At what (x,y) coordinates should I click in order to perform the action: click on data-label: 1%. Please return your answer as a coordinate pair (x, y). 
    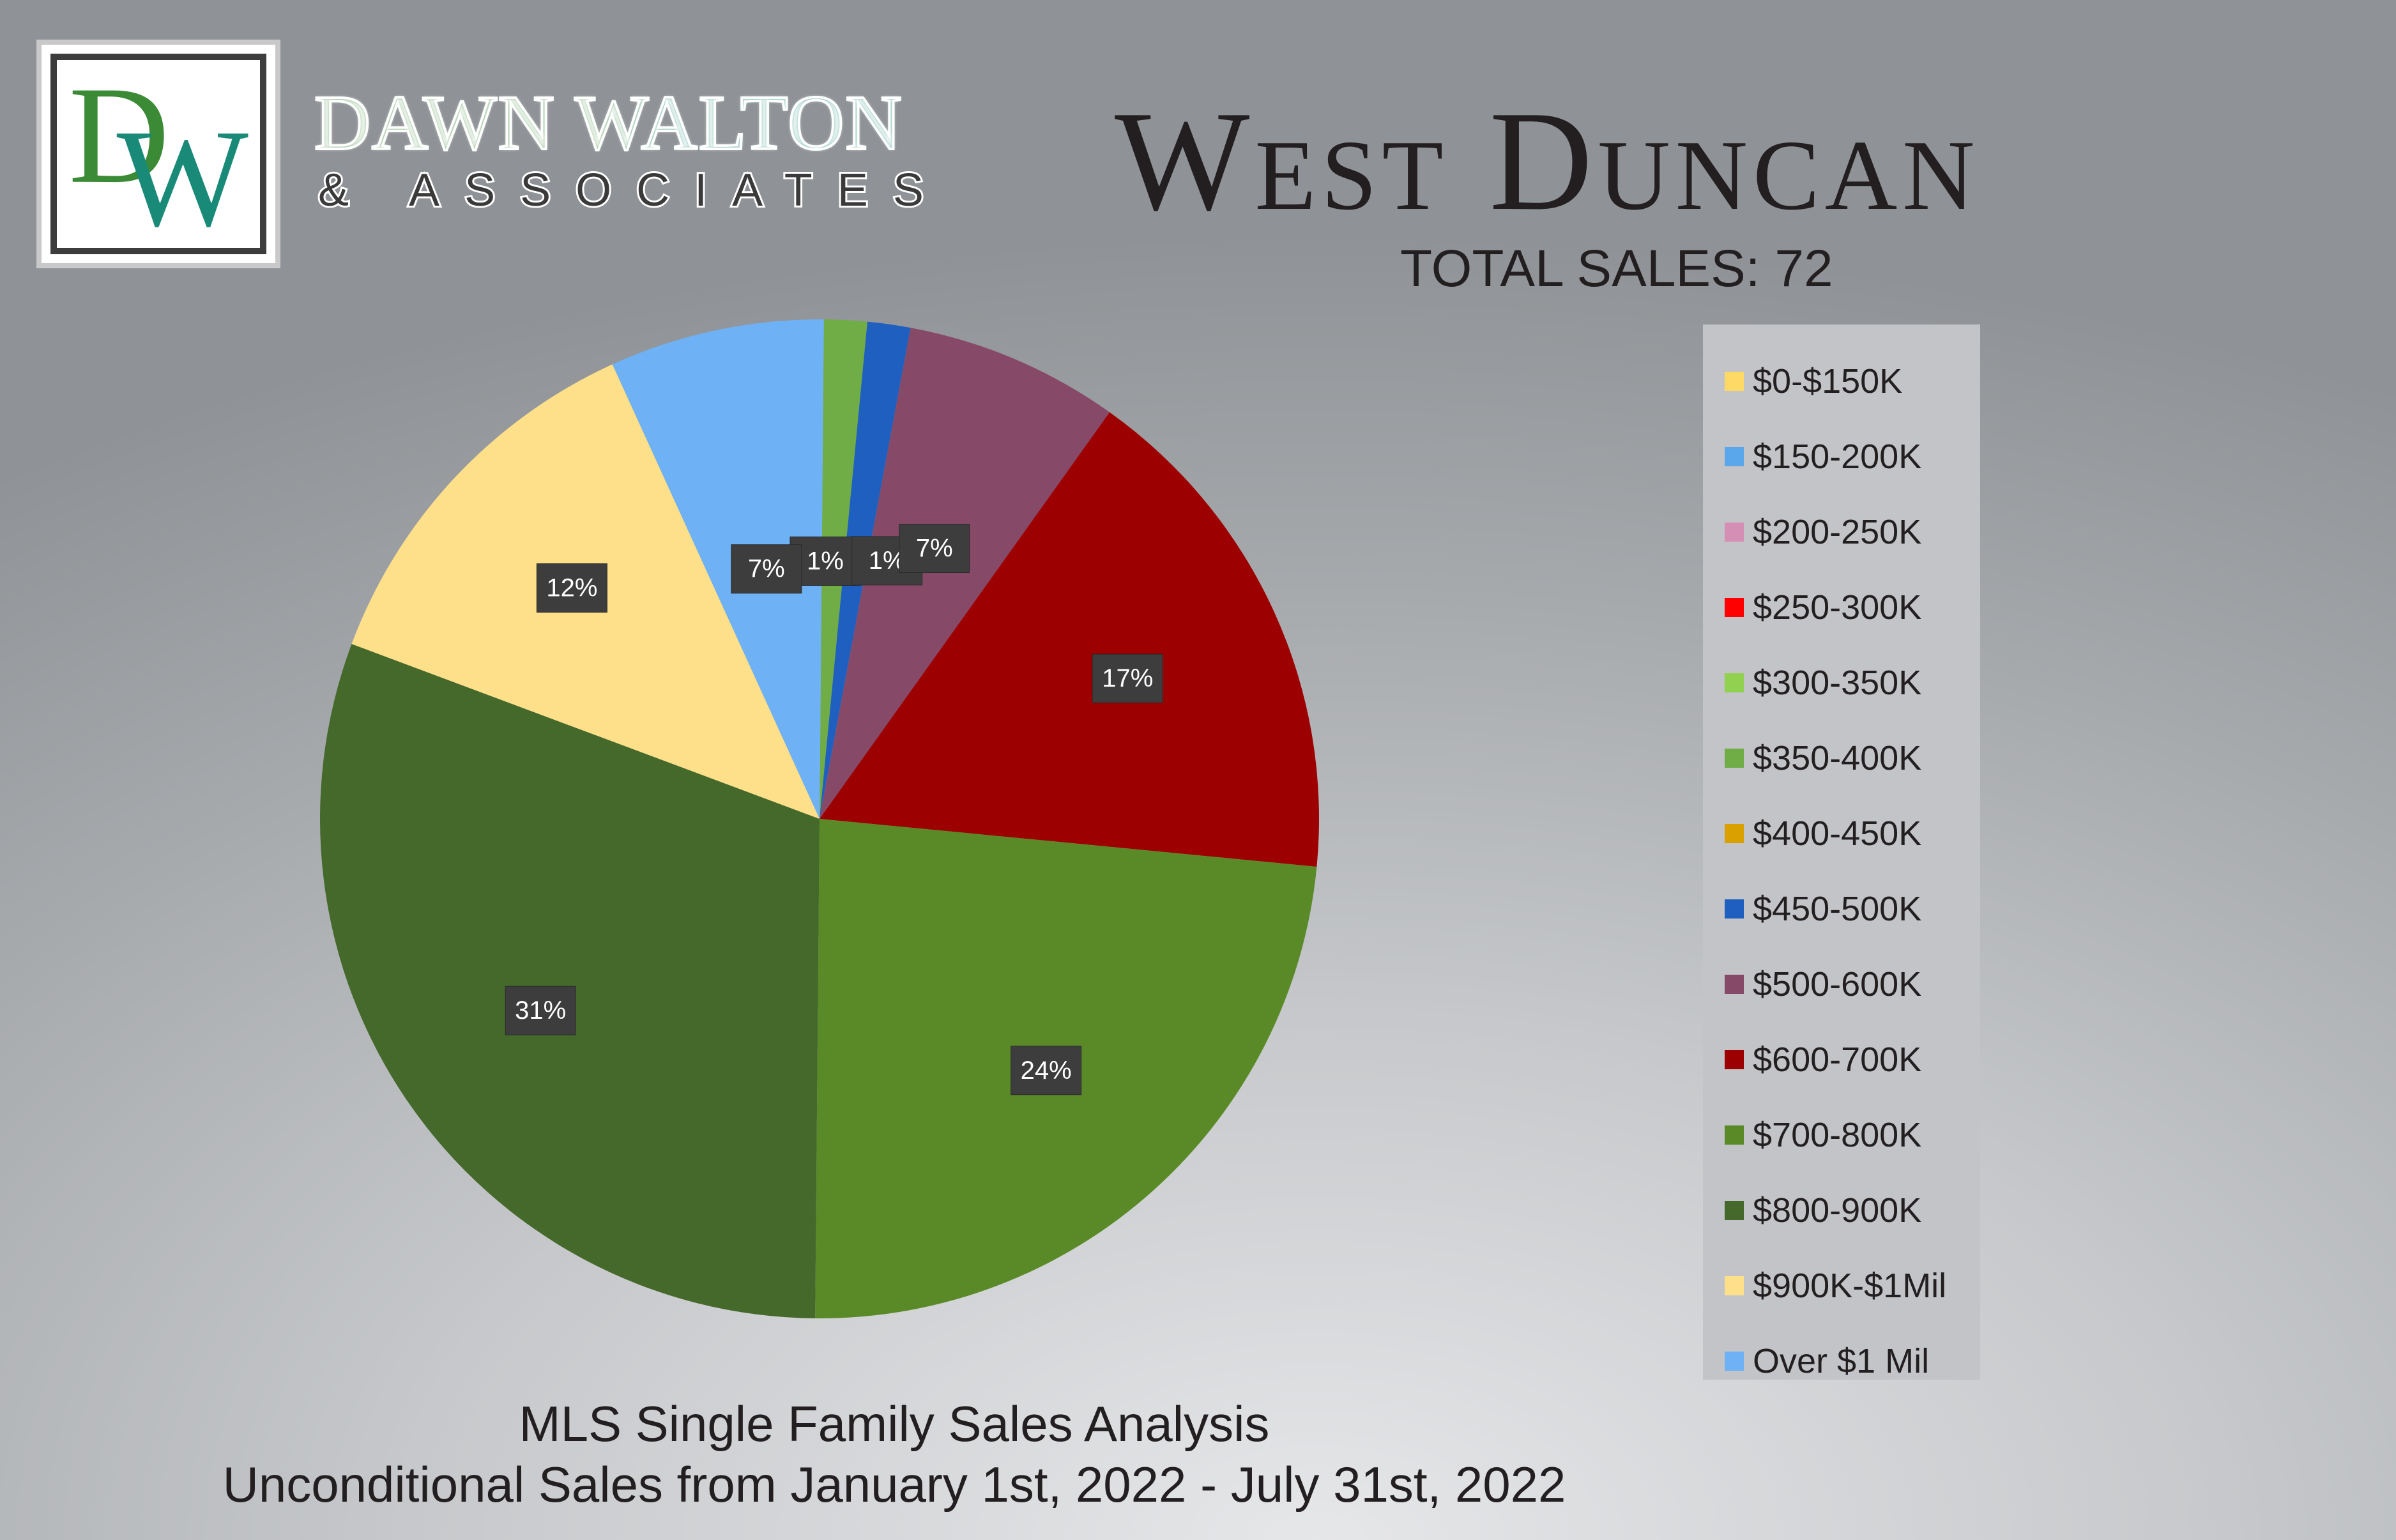
    Looking at the image, I should click on (825, 562).